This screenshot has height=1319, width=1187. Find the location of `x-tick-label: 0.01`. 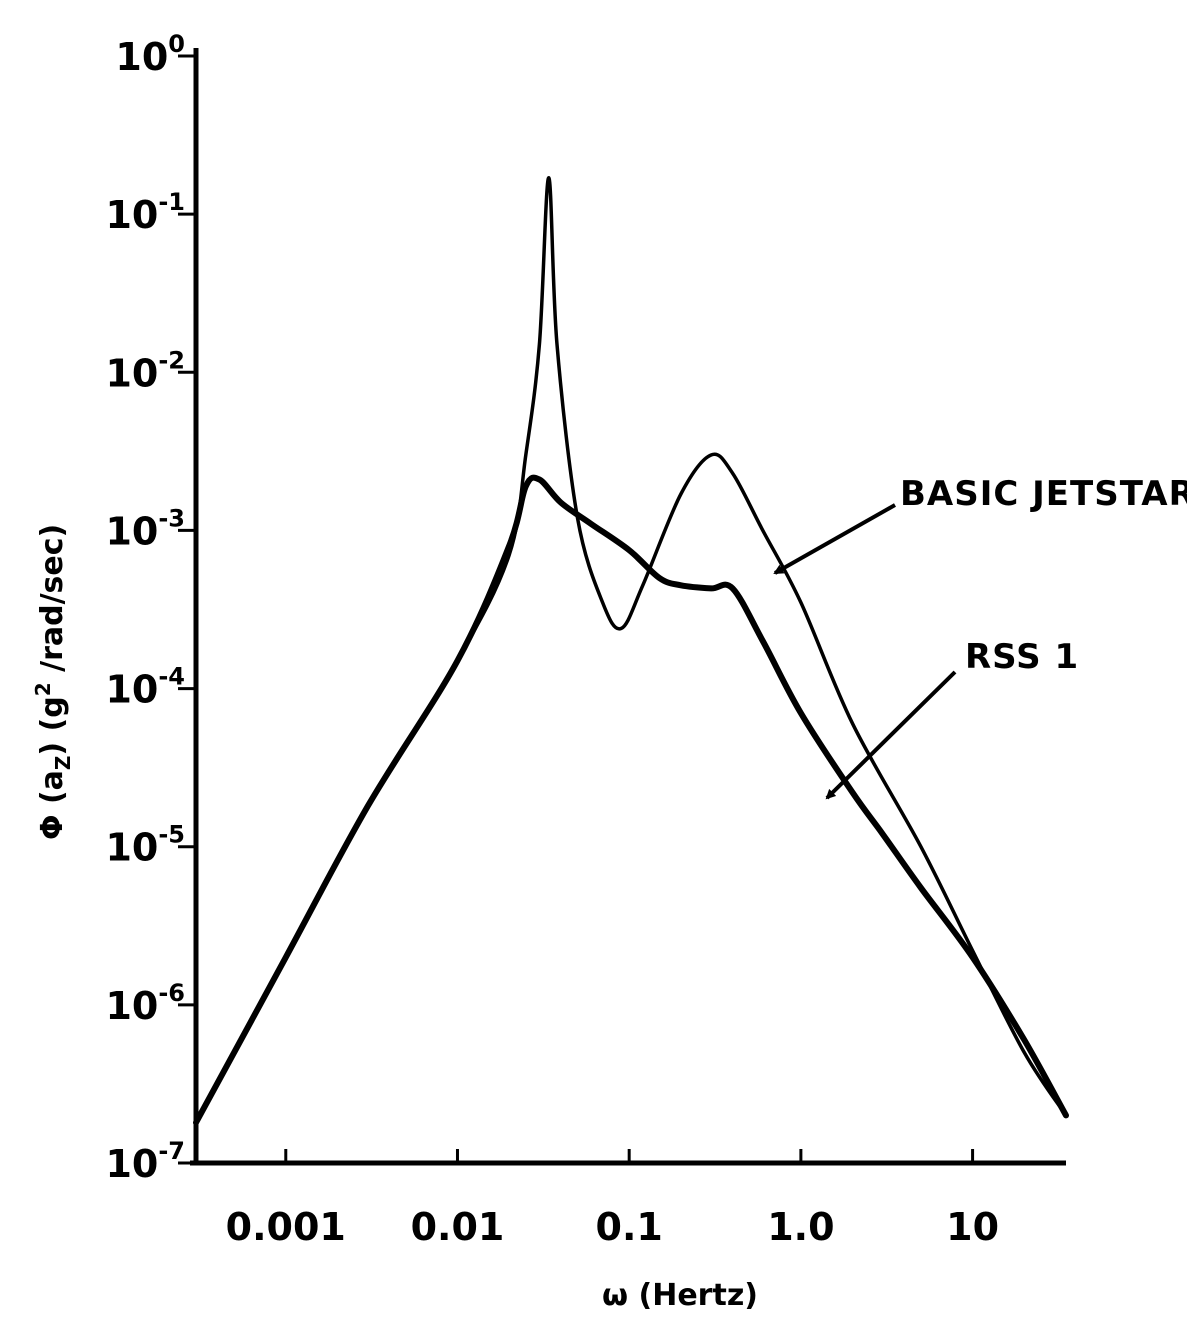

x-tick-label: 0.01 is located at coordinates (458, 1227).